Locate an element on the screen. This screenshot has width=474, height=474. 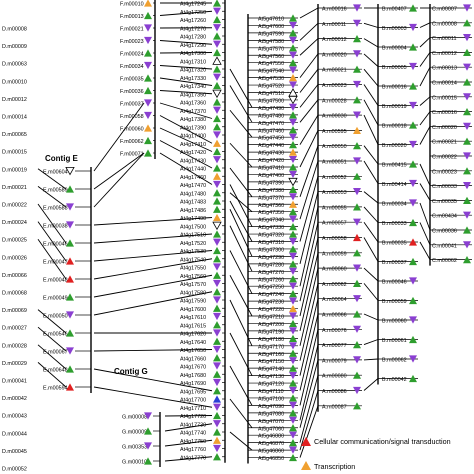
gene-label-d: D.m00043 is located at coordinates (14, 417).